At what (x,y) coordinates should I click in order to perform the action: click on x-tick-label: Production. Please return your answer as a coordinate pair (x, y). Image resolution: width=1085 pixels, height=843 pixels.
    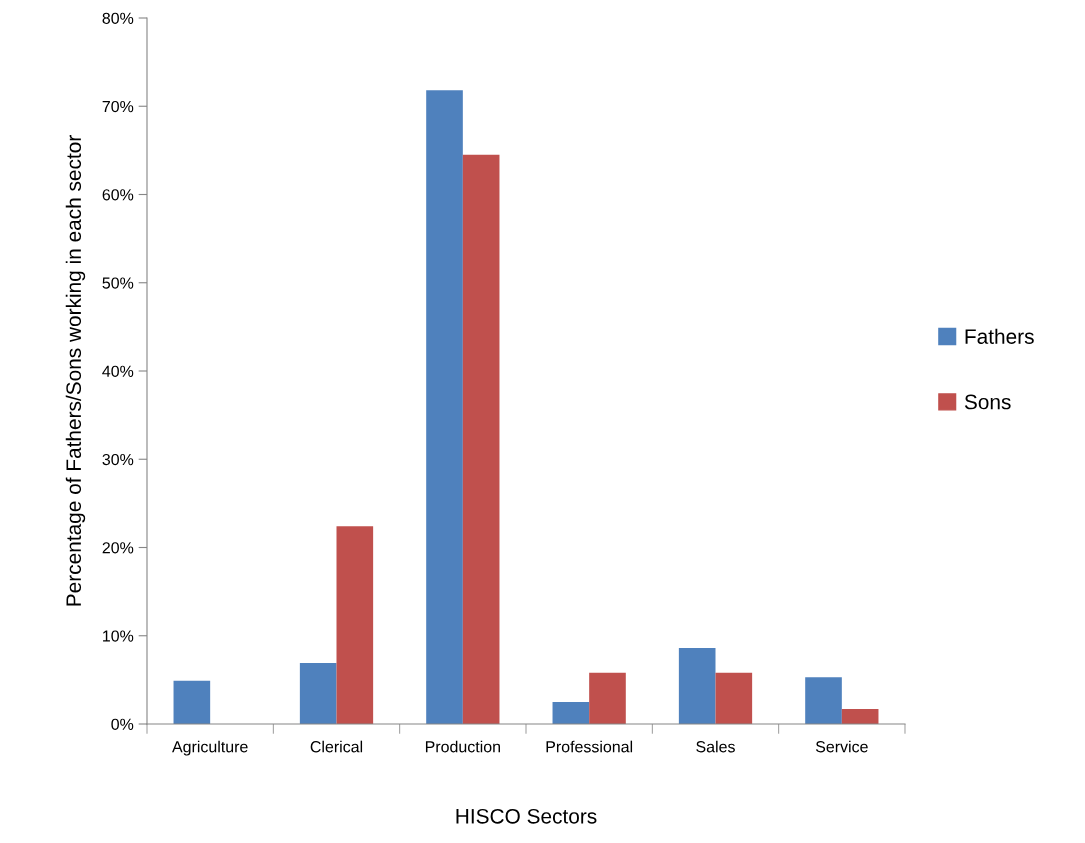
    Looking at the image, I should click on (462, 746).